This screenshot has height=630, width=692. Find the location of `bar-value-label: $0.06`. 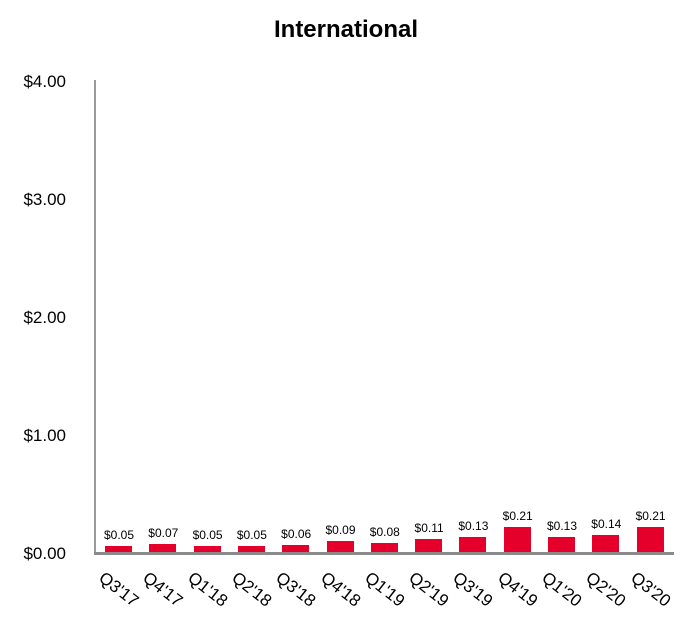

bar-value-label: $0.06 is located at coordinates (296, 534).